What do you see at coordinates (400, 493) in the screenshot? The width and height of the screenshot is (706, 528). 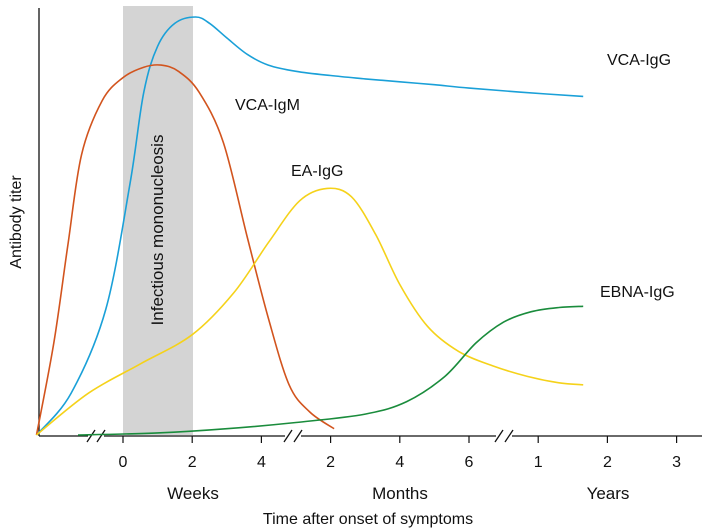 I see `unit-label-months: Months` at bounding box center [400, 493].